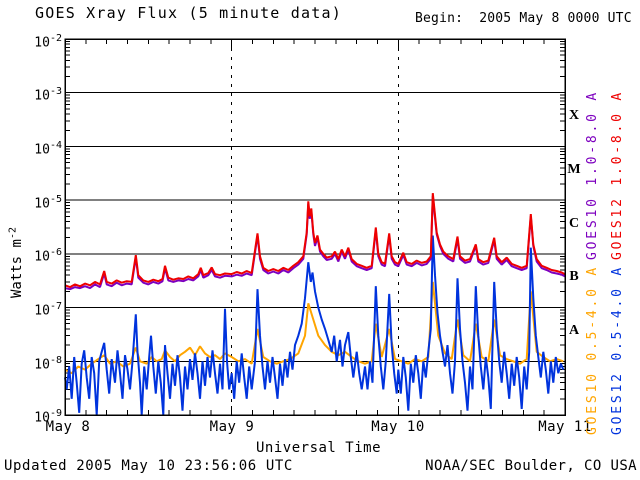 The height and width of the screenshot is (480, 640). I want to click on x-tick-label-may9: May 9, so click(232, 427).